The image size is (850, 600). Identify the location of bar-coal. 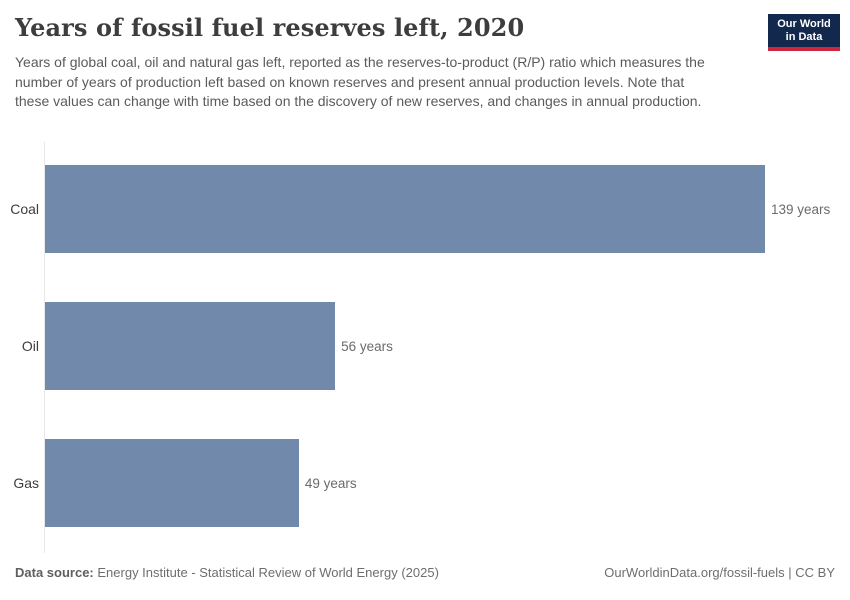
(405, 209).